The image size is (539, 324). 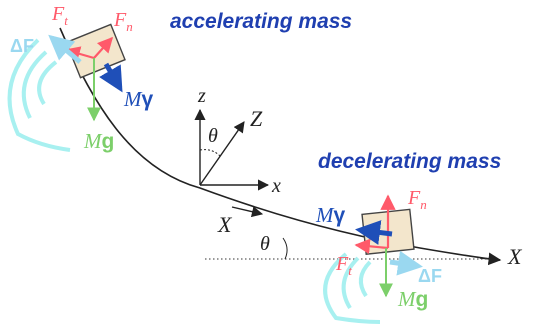 I want to click on label-deltaf-accel: ΔF, so click(x=22, y=46).